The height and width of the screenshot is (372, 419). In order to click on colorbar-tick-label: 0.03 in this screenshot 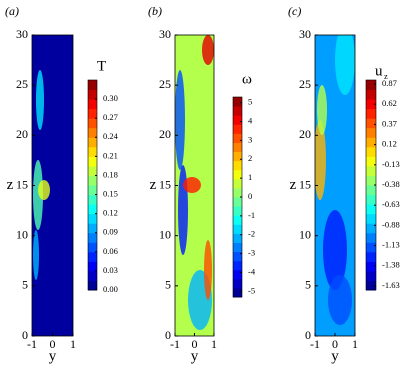, I will do `click(110, 270)`.